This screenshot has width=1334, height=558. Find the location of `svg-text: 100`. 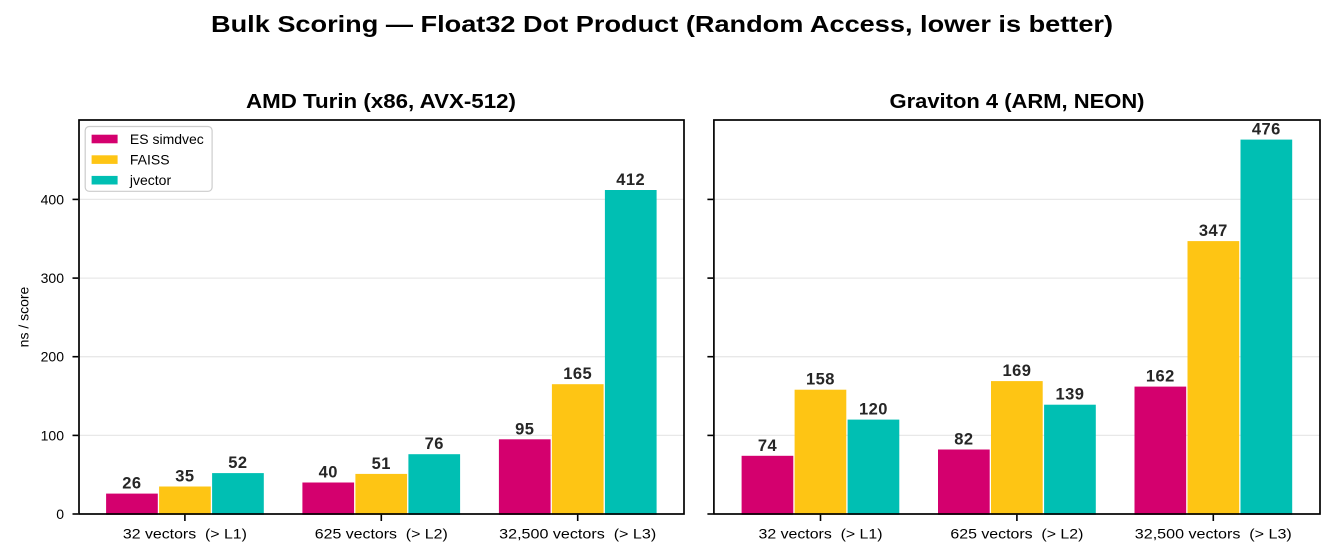

svg-text: 100 is located at coordinates (53, 435).